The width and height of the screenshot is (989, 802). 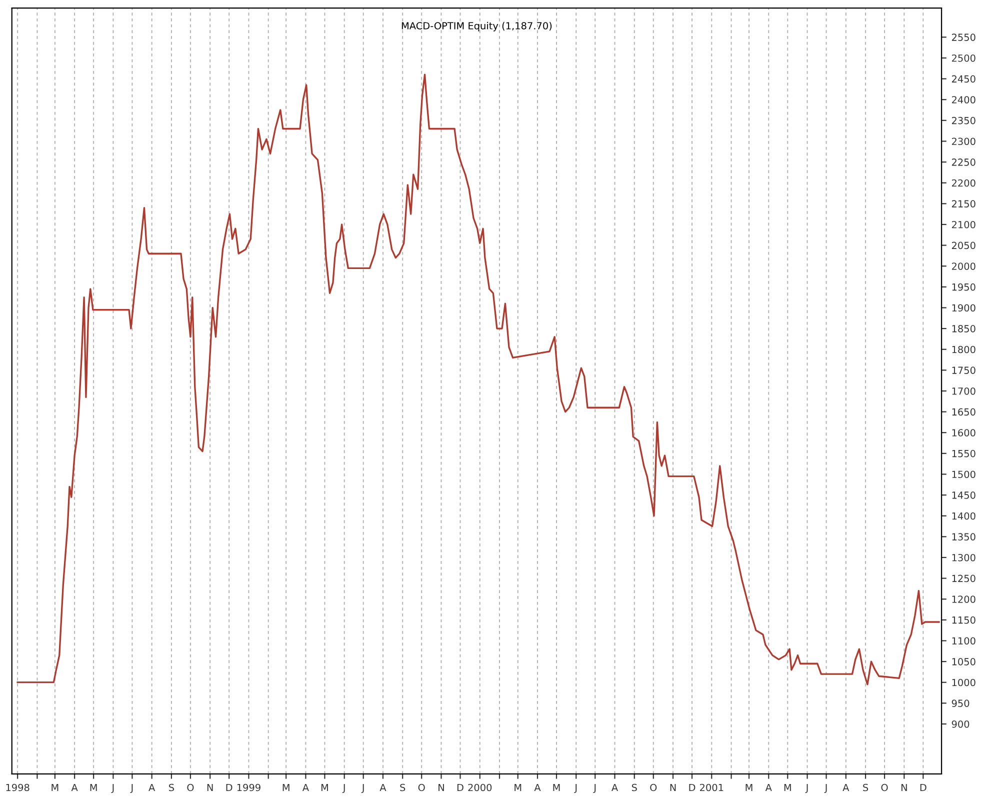 I want to click on x-tick-label: 2001, so click(x=712, y=788).